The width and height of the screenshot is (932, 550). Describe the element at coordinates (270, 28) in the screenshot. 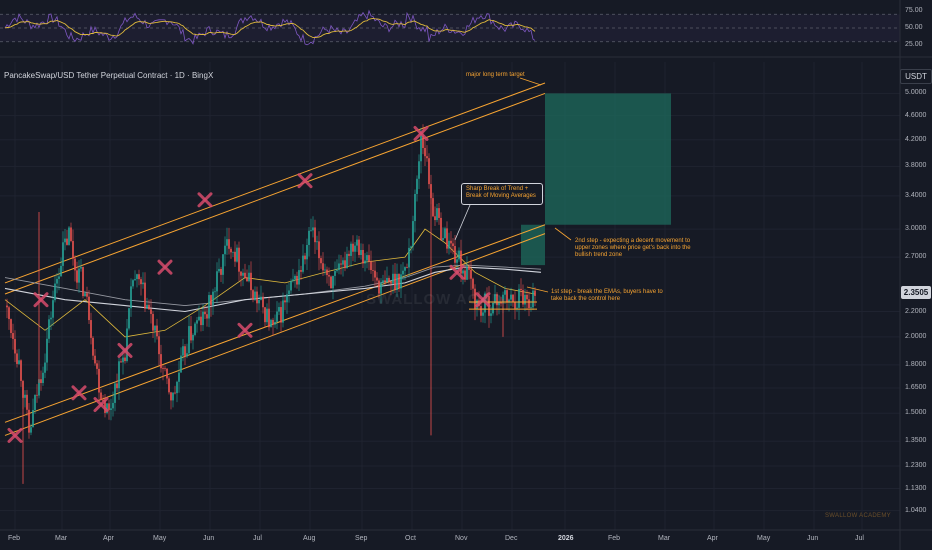

I see `rsi-ma-line` at that location.